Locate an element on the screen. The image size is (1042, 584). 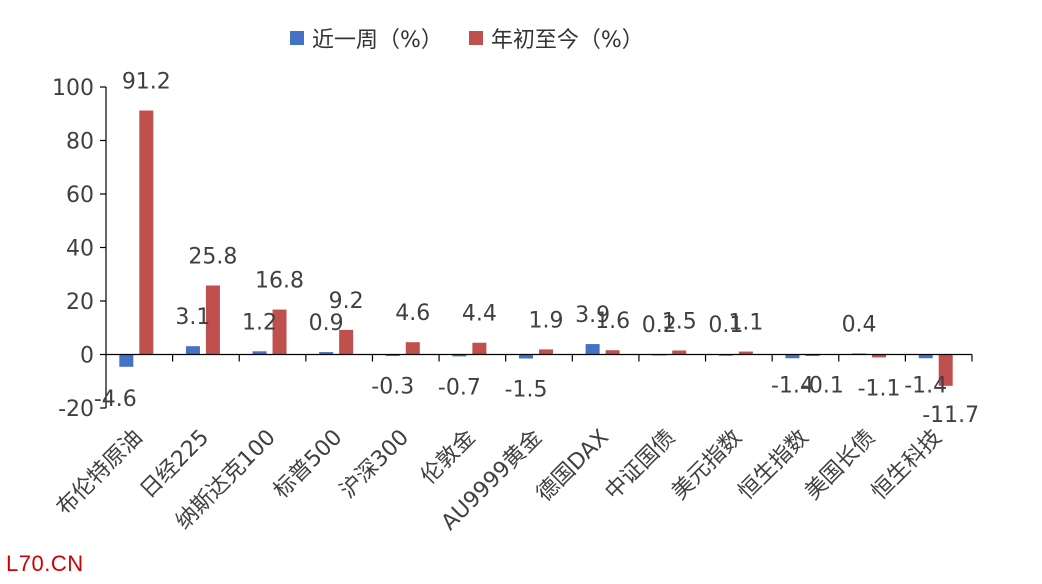
category-label: 美国长债 is located at coordinates (840, 465).